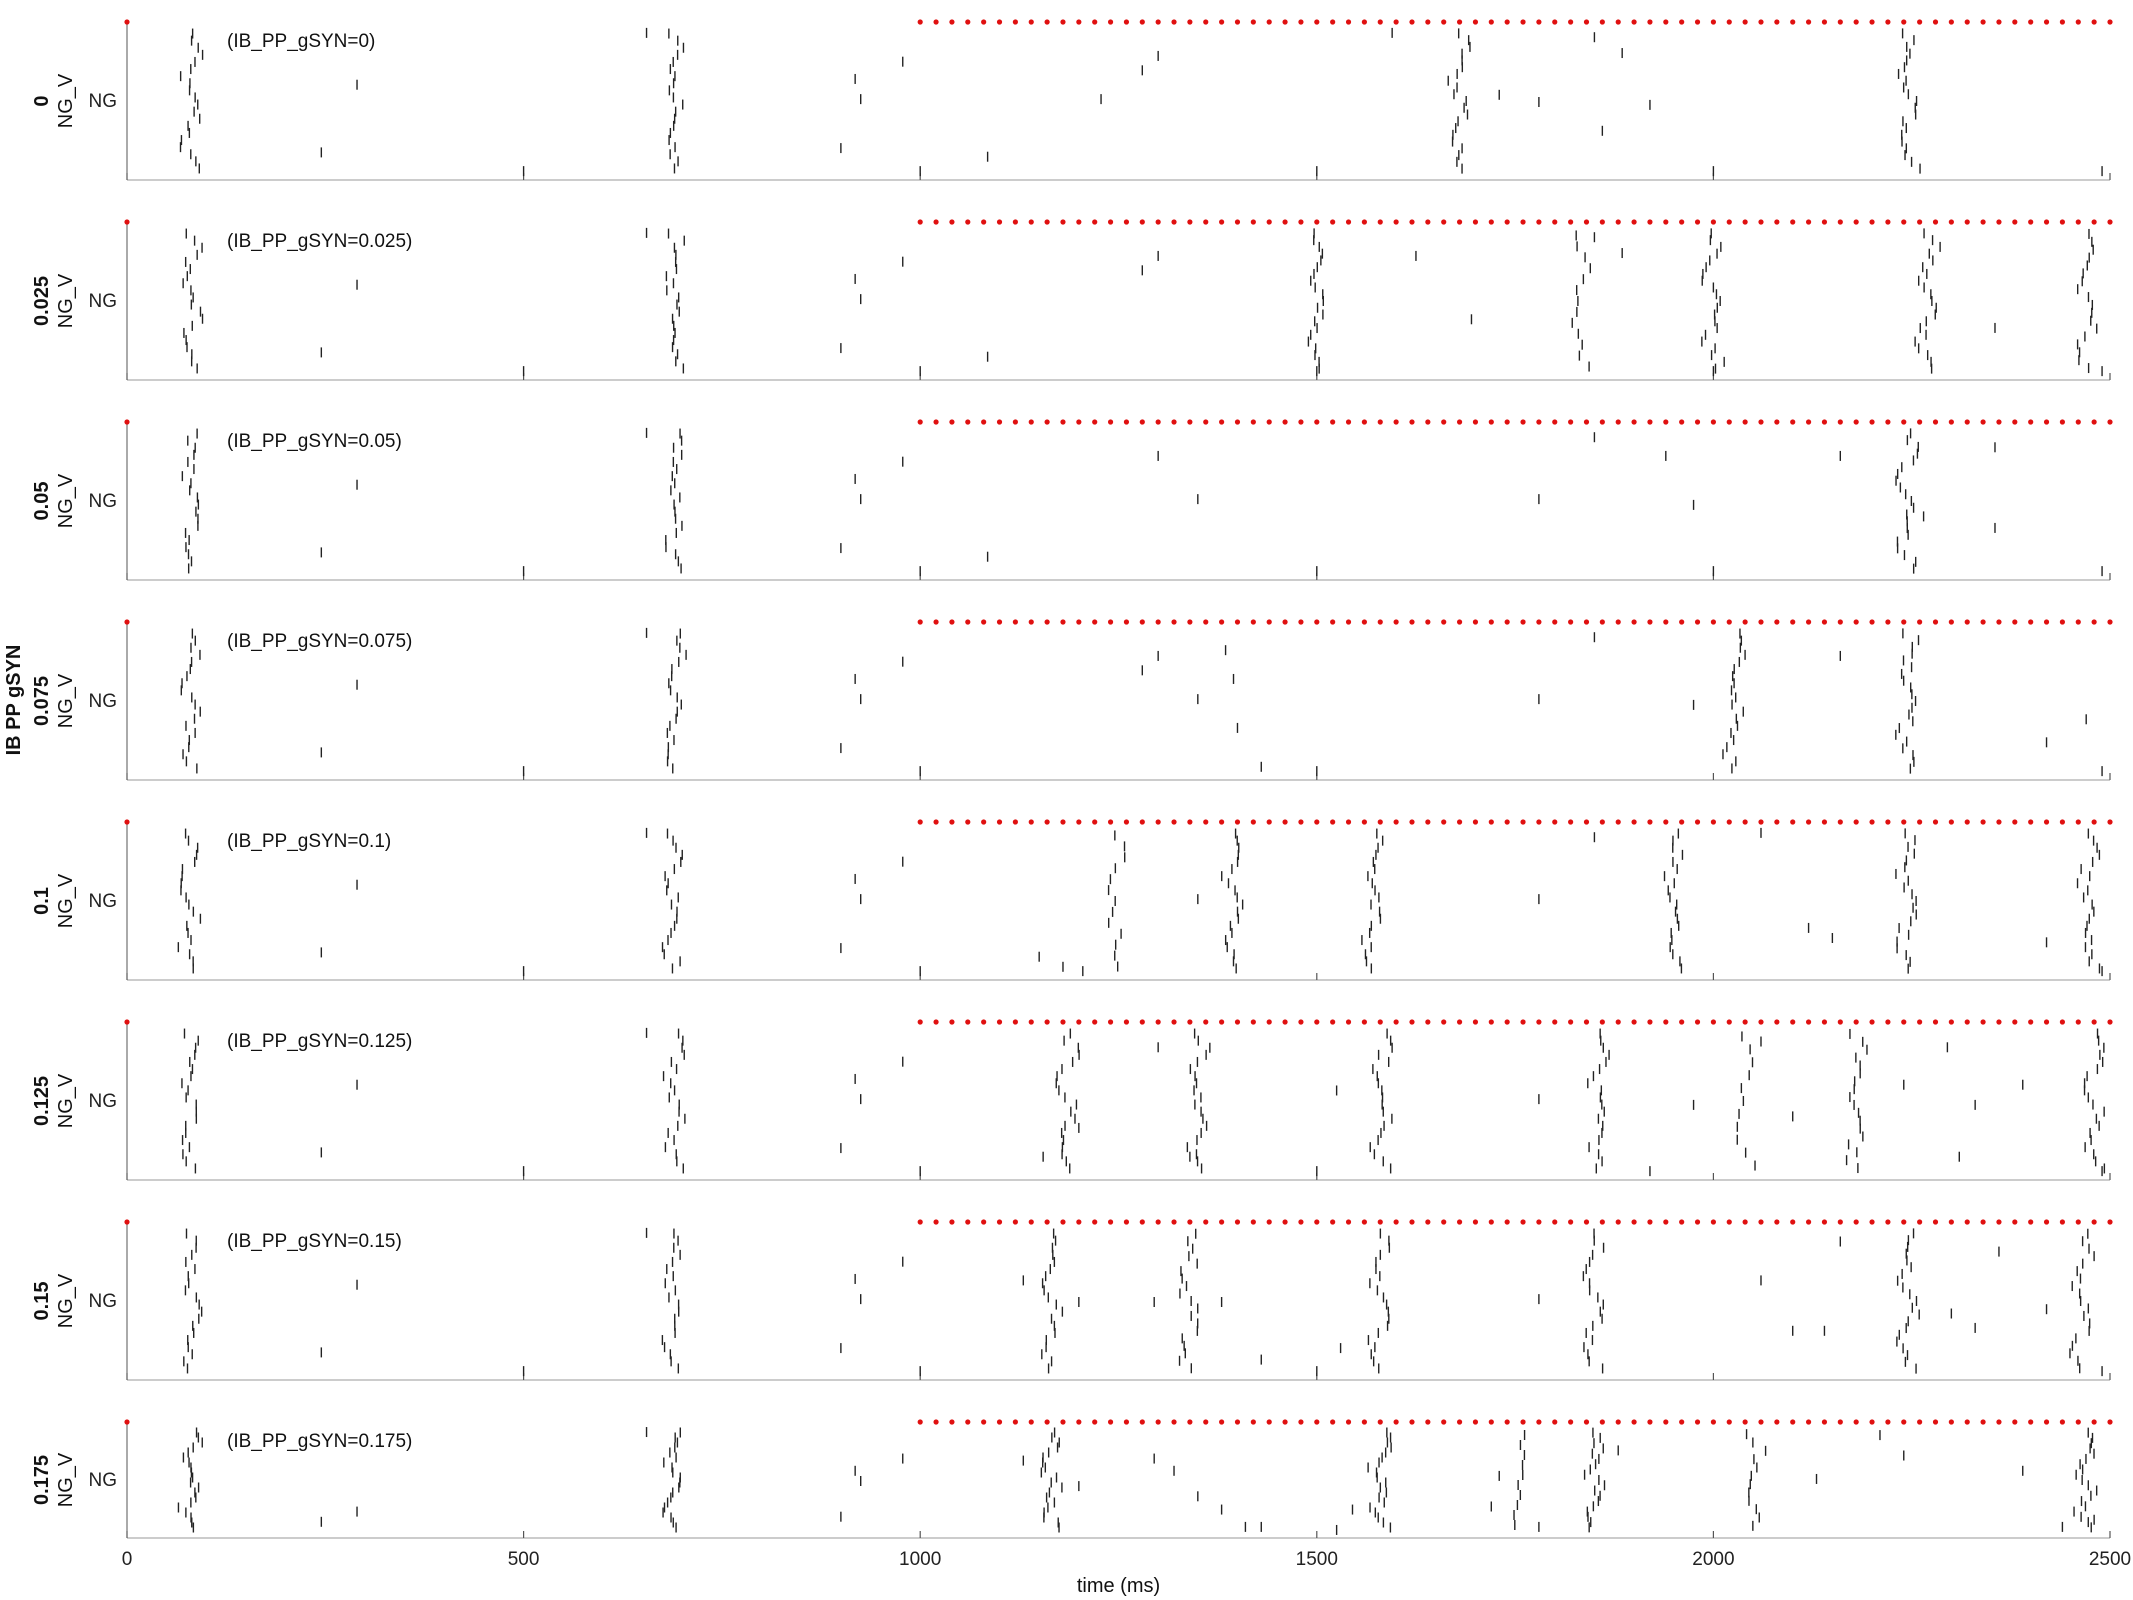  What do you see at coordinates (42, 100) in the screenshot?
I see `panel-value-label: 0` at bounding box center [42, 100].